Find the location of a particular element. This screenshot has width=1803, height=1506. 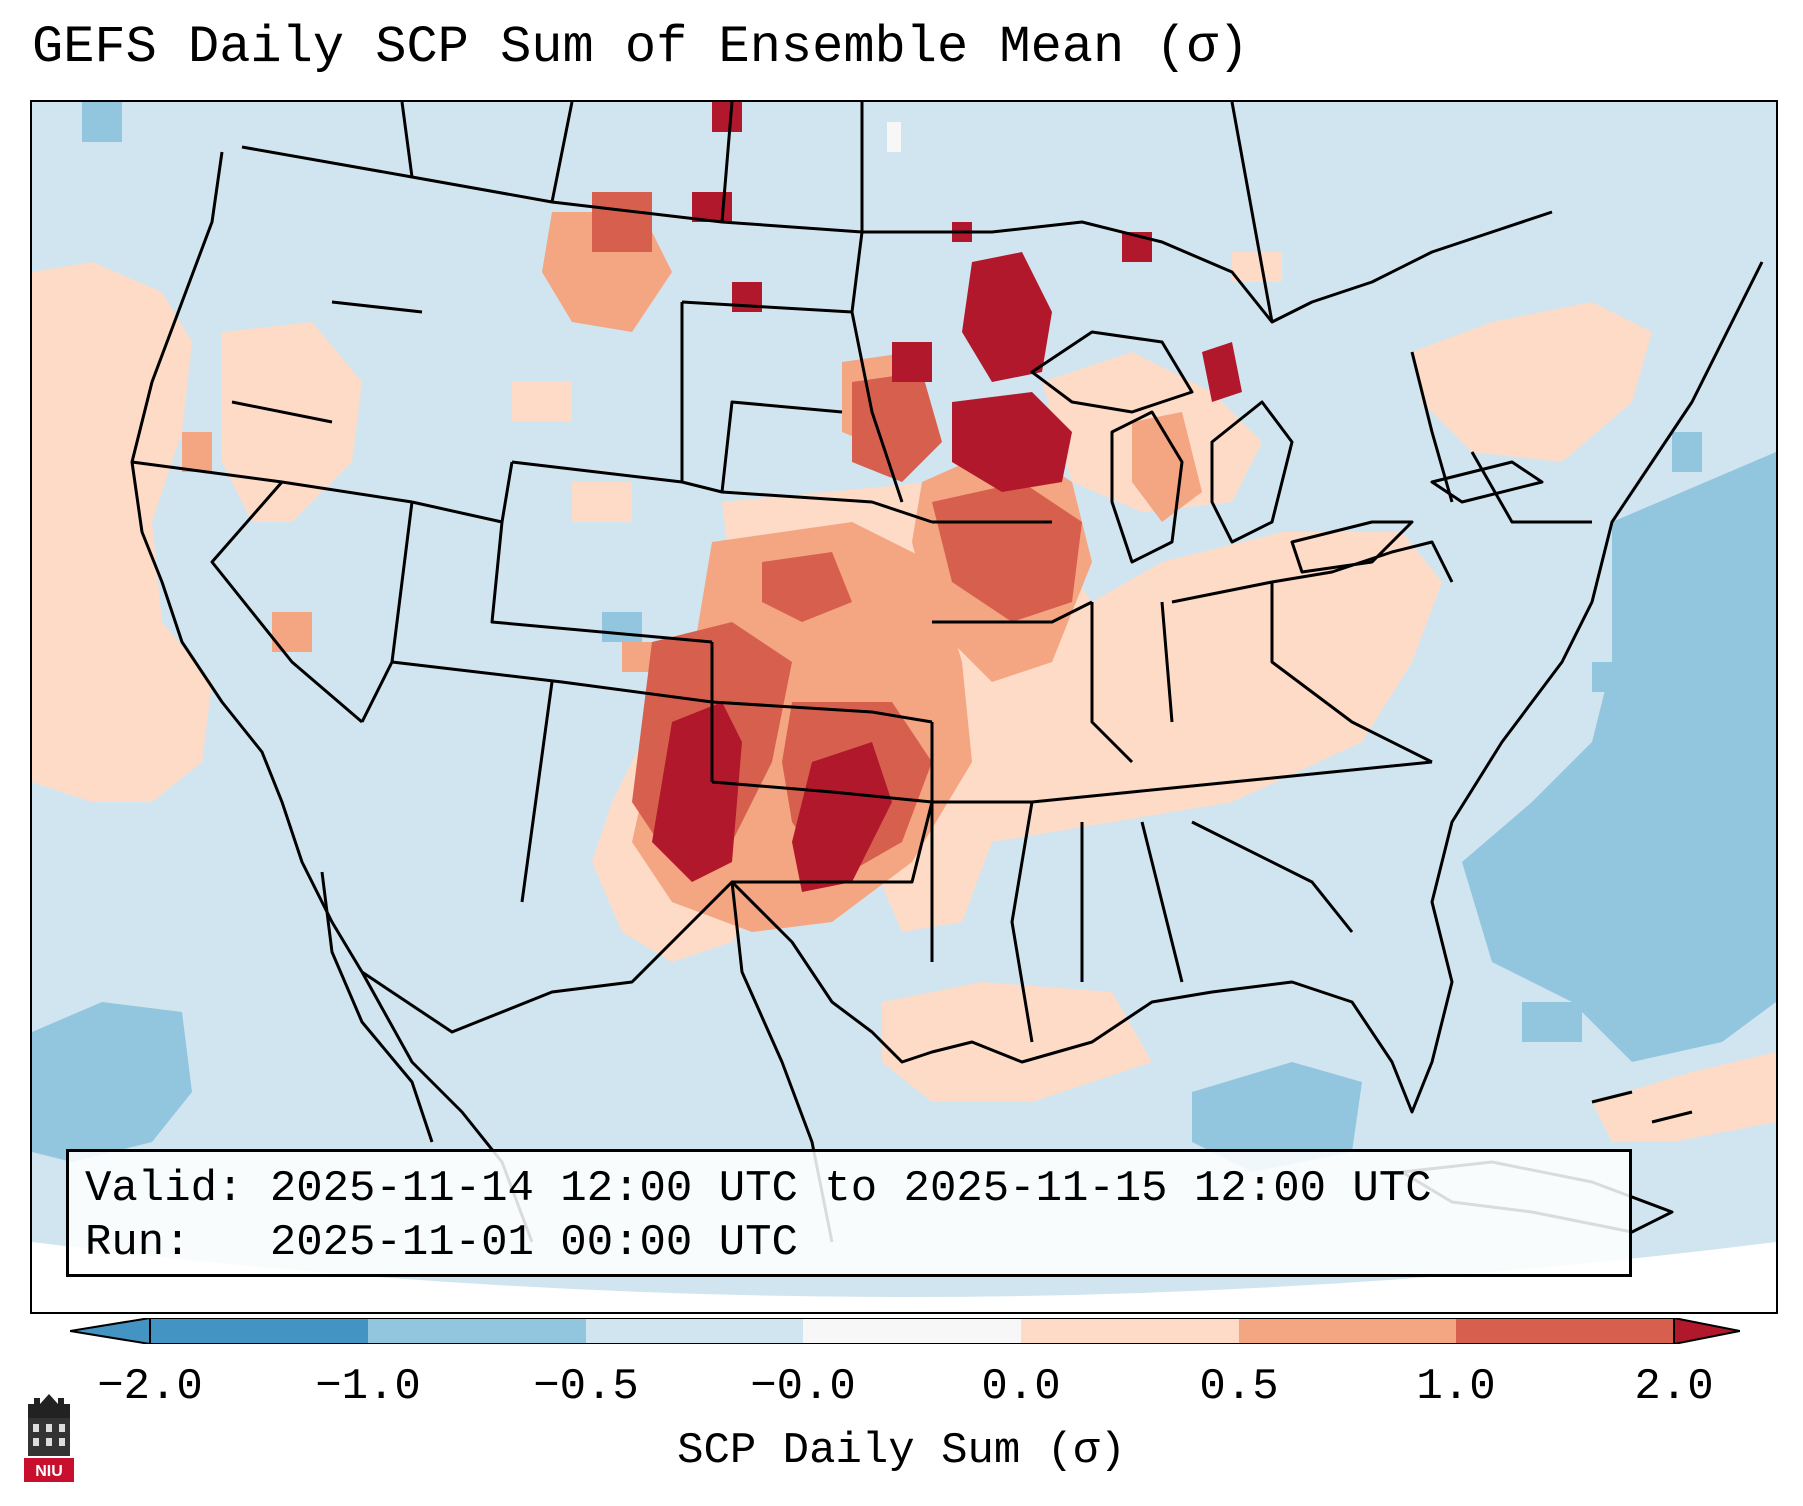

colorbar-tick-label: 1.0 is located at coordinates (1456, 1387).